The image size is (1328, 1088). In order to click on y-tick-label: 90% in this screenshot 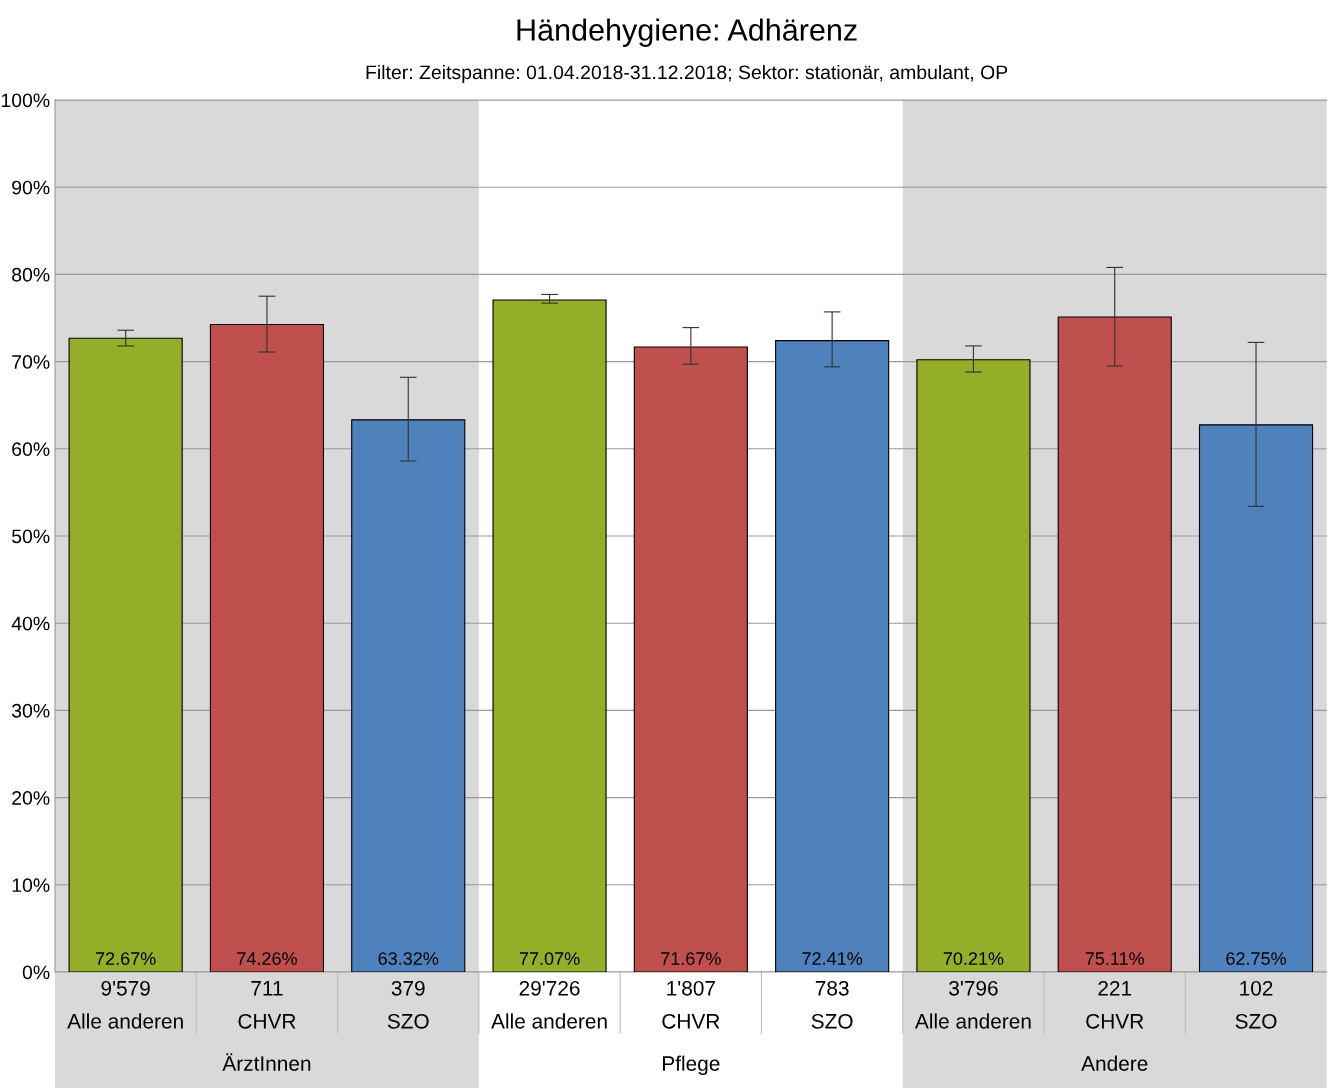, I will do `click(31, 187)`.